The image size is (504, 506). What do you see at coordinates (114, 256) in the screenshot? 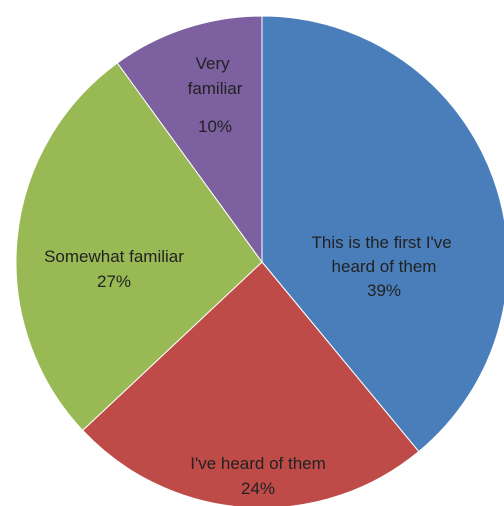
I see `slice-label-somewhat-familiar: Somewhat familiar` at bounding box center [114, 256].